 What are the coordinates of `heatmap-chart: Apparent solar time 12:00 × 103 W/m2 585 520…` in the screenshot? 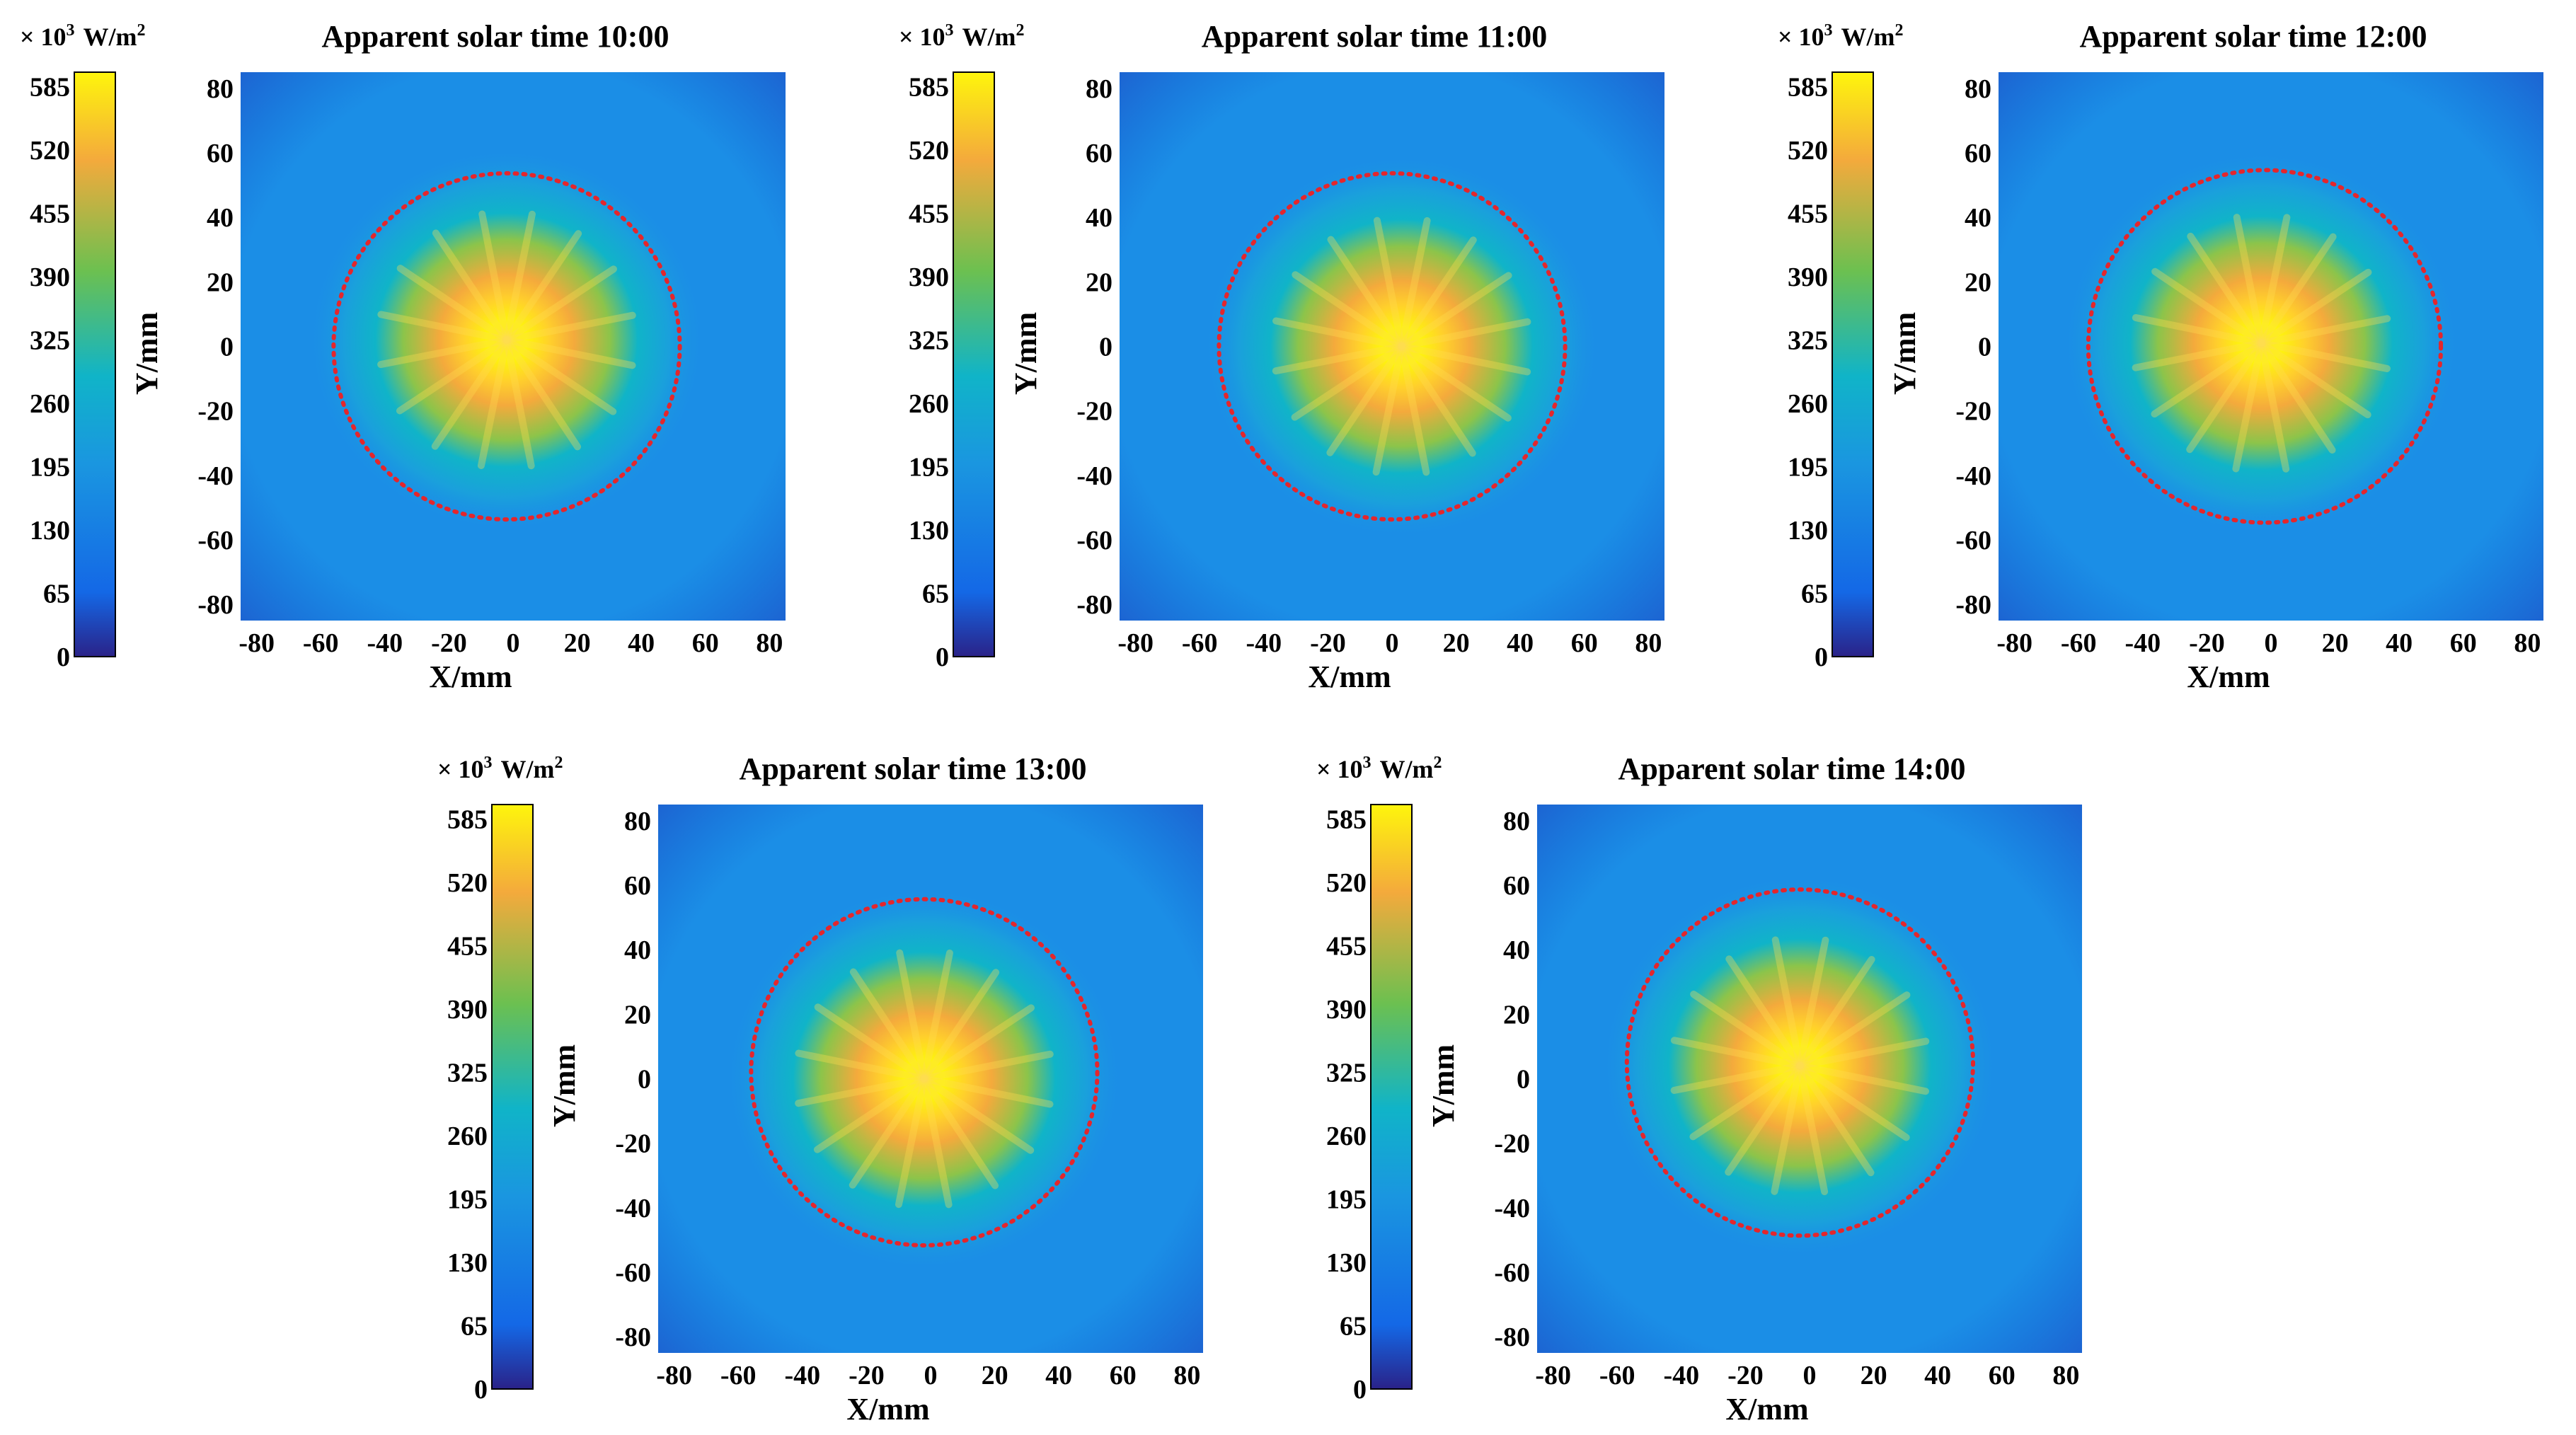 It's located at (2161, 356).